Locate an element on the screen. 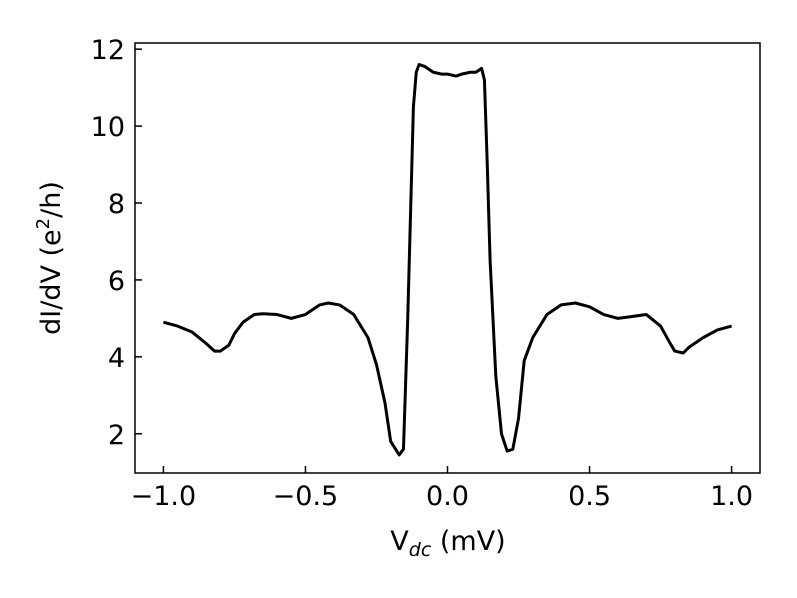 This screenshot has height=598, width=797. y-axis-label: dI/dV (e2/h) is located at coordinates (50, 258).